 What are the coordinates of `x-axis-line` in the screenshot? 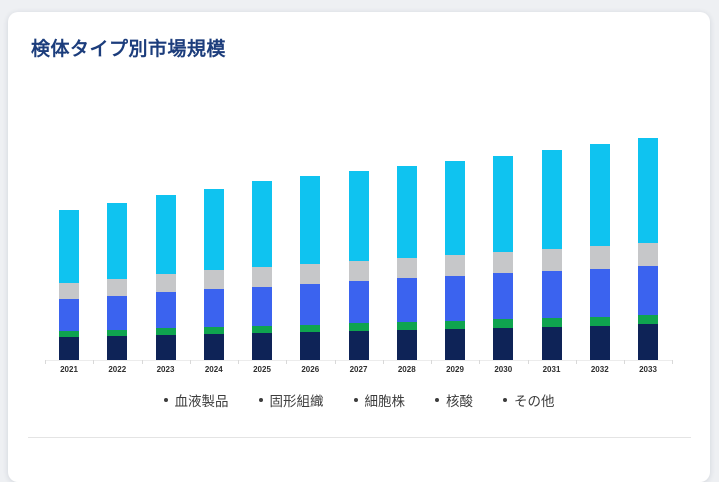 It's located at (359, 360).